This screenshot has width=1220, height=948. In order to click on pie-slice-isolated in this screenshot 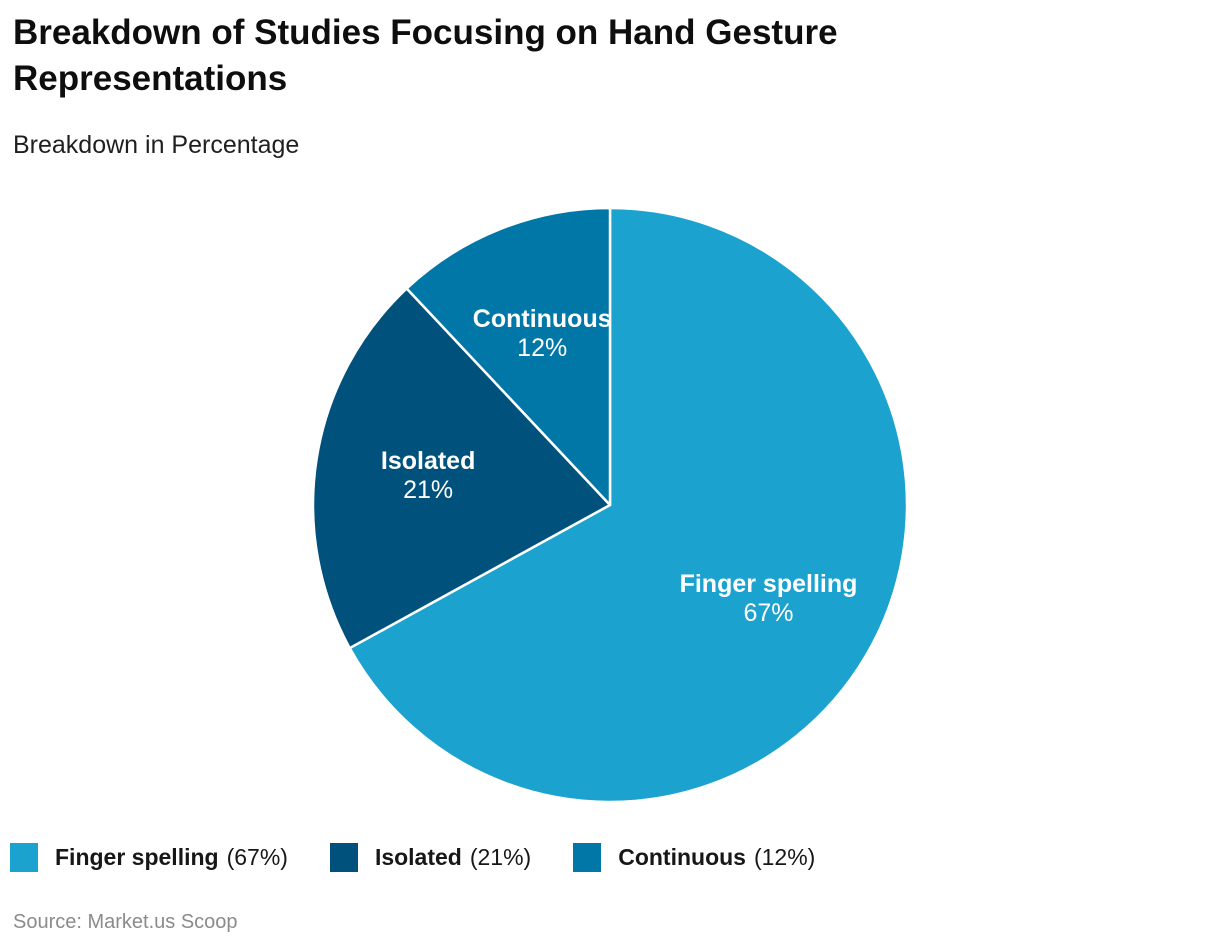, I will do `click(461, 468)`.